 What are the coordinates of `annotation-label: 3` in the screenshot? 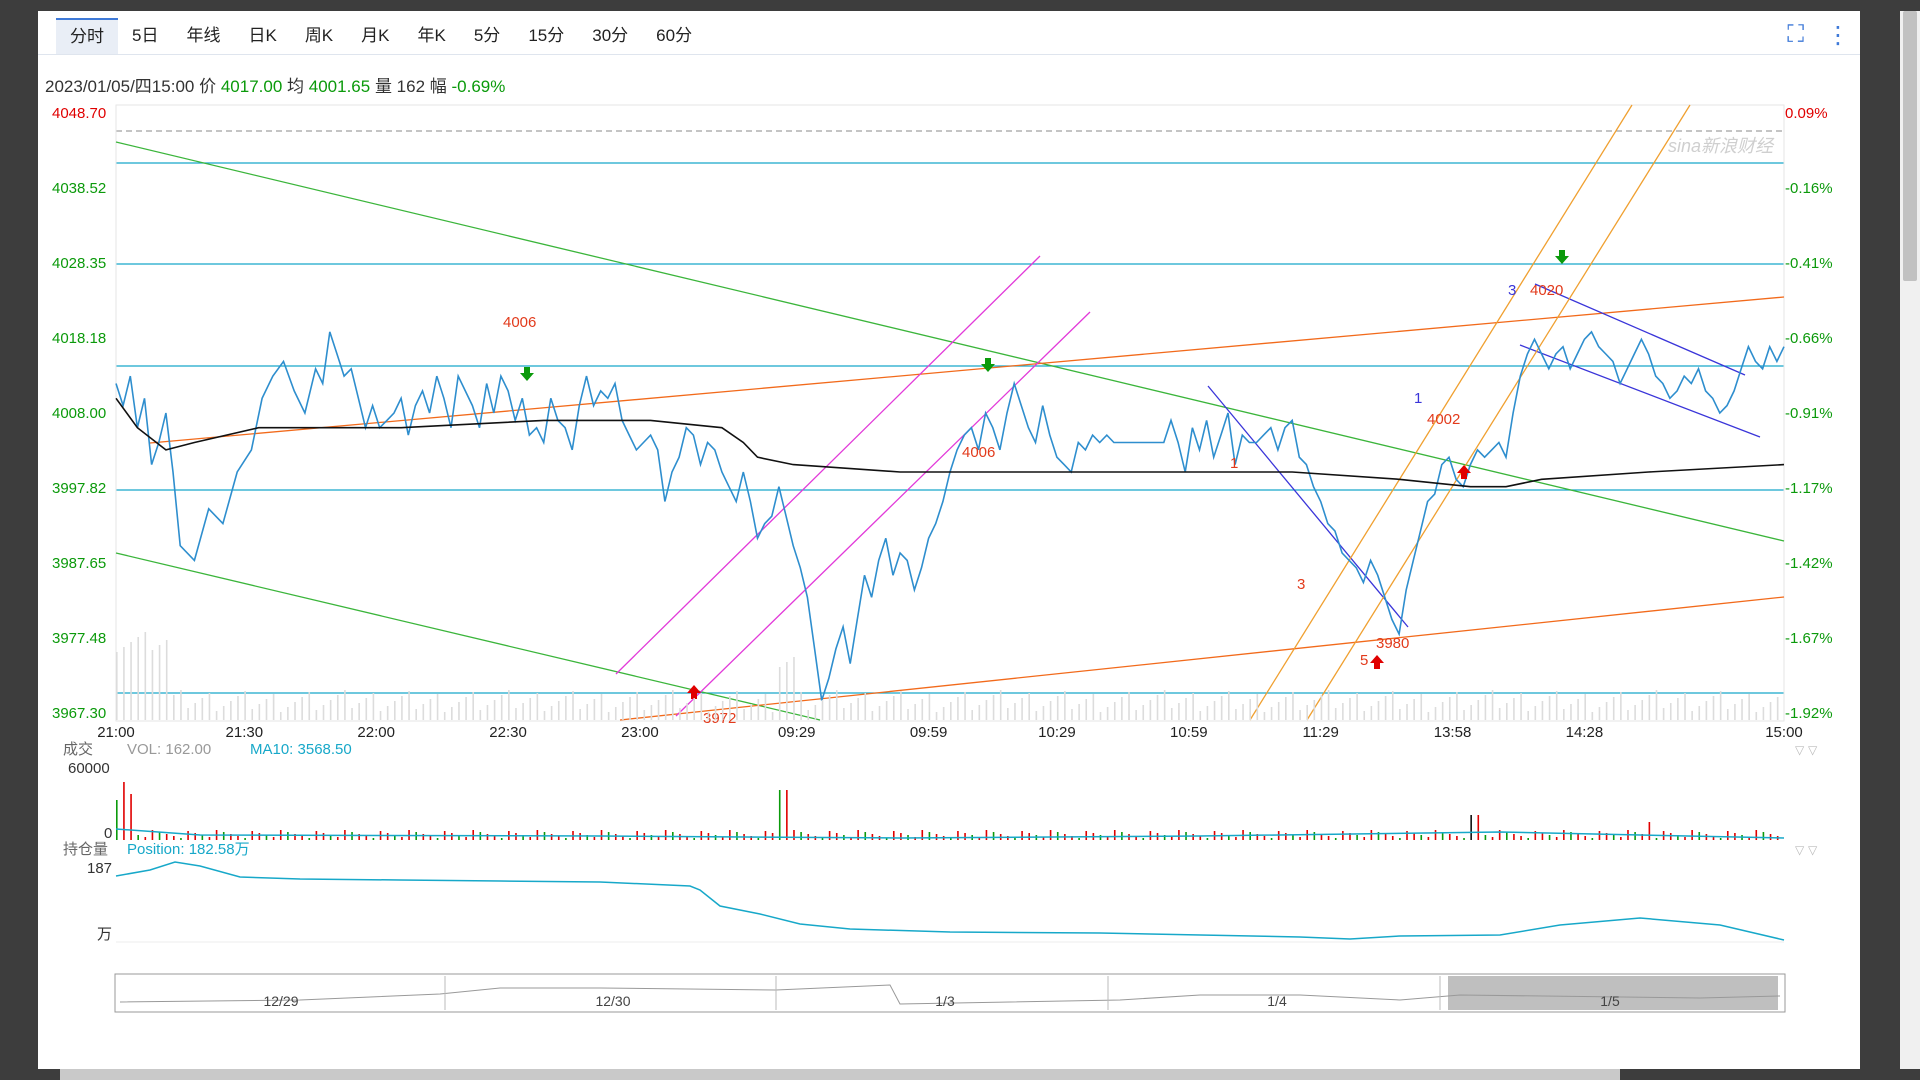 It's located at (1301, 584).